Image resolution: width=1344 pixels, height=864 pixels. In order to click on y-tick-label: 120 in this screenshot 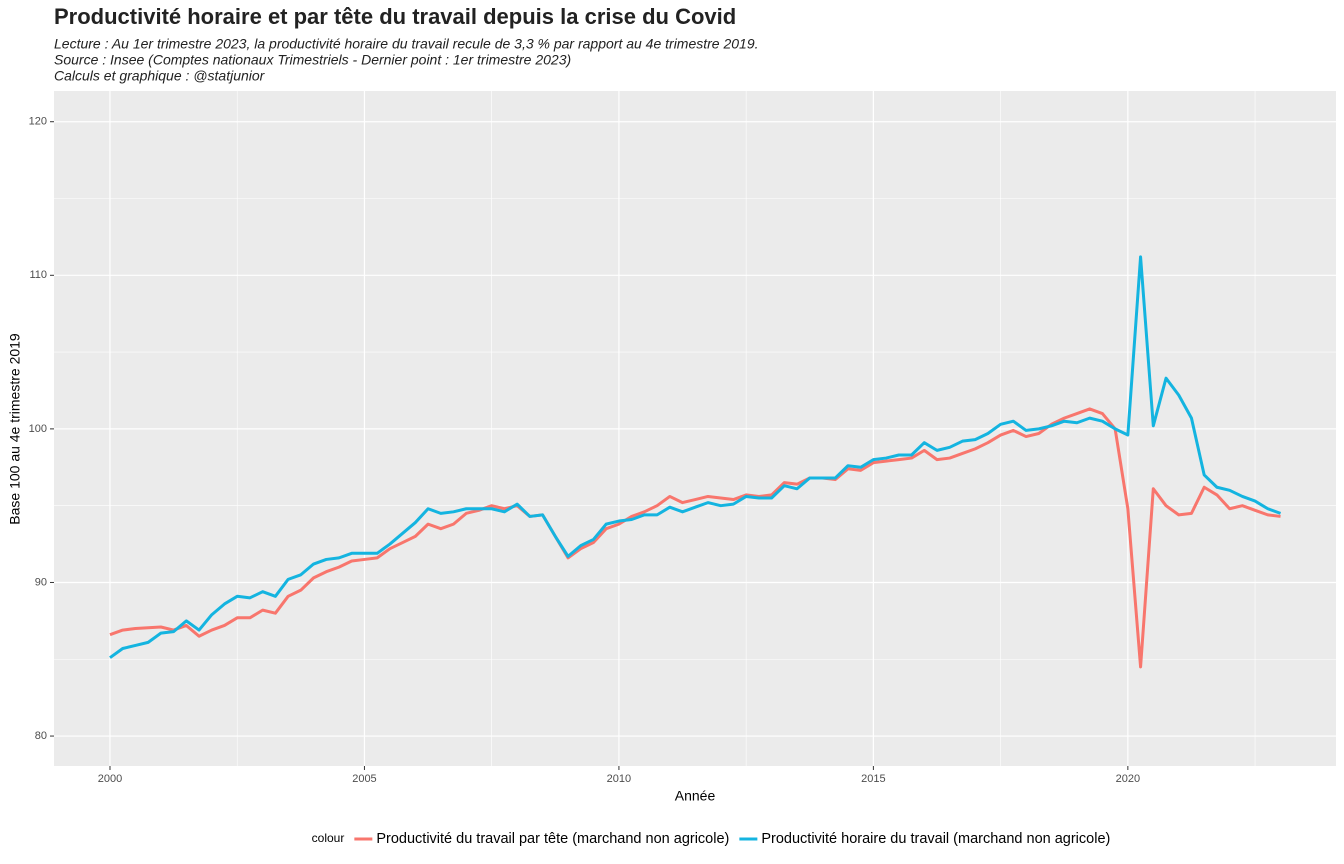, I will do `click(38, 122)`.